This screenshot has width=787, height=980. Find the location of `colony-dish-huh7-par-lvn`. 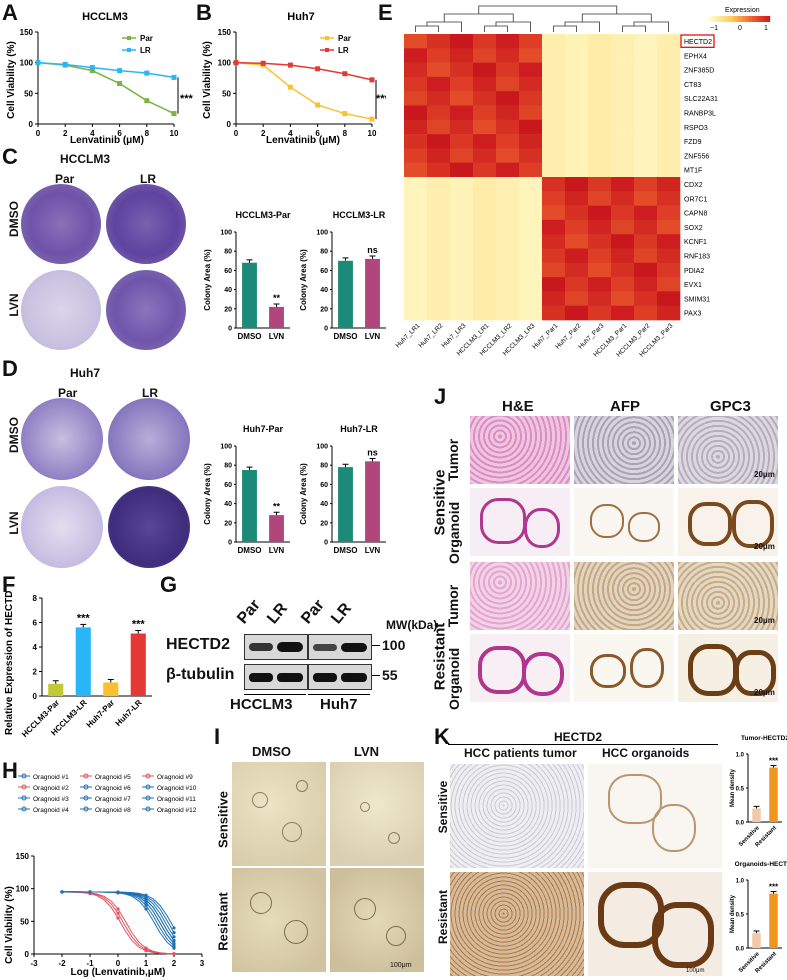

colony-dish-huh7-par-lvn is located at coordinates (62, 527).